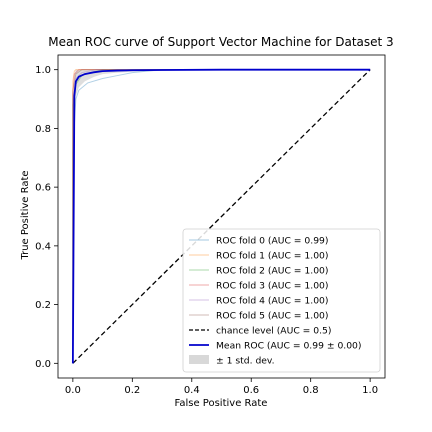 This screenshot has height=432, width=432. I want to click on x-tick-label: 0.2, so click(132, 390).